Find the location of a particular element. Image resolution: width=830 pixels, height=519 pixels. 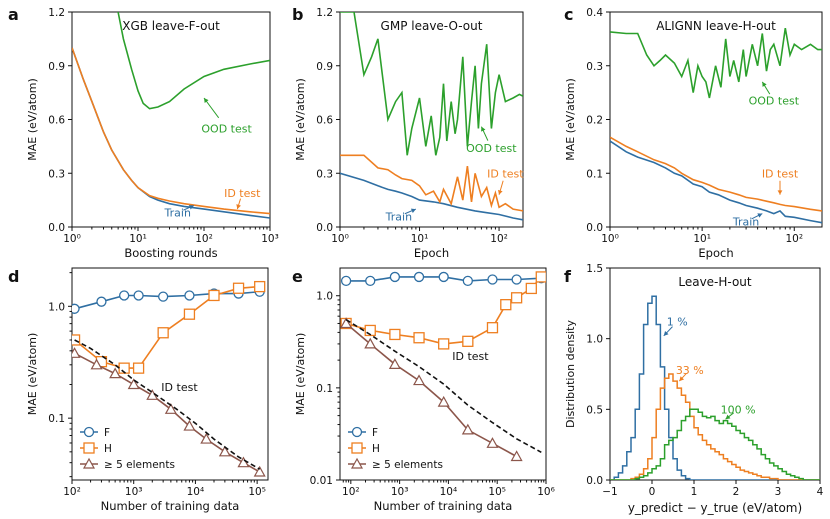

series-line-oodtest is located at coordinates (431, 84).